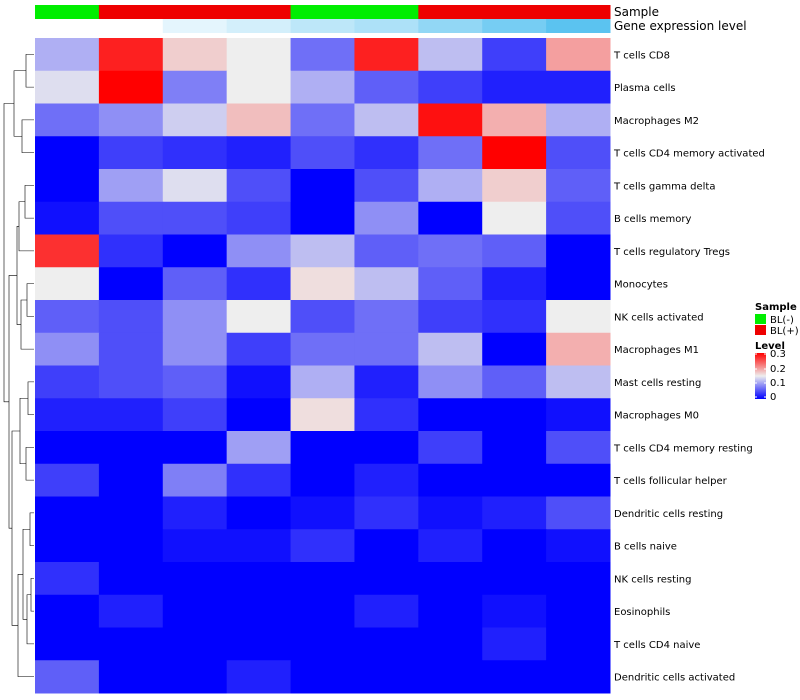 The width and height of the screenshot is (800, 700). Describe the element at coordinates (656, 350) in the screenshot. I see `row-label: Macrophages M1` at that location.